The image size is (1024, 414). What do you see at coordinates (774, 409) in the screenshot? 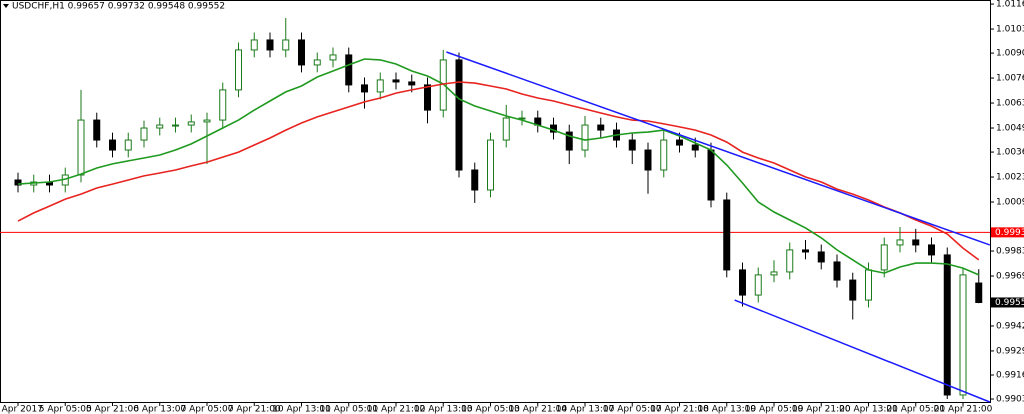
I see `x-tick-label: 19 Apr 05:00` at bounding box center [774, 409].